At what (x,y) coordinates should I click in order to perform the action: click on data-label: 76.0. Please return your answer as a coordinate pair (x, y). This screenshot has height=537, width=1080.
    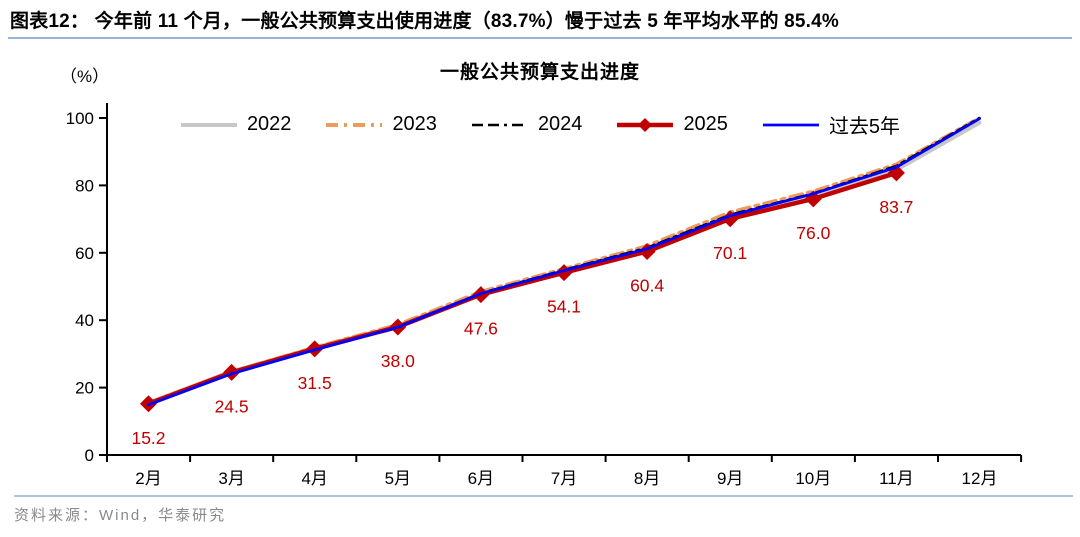
    Looking at the image, I should click on (813, 233).